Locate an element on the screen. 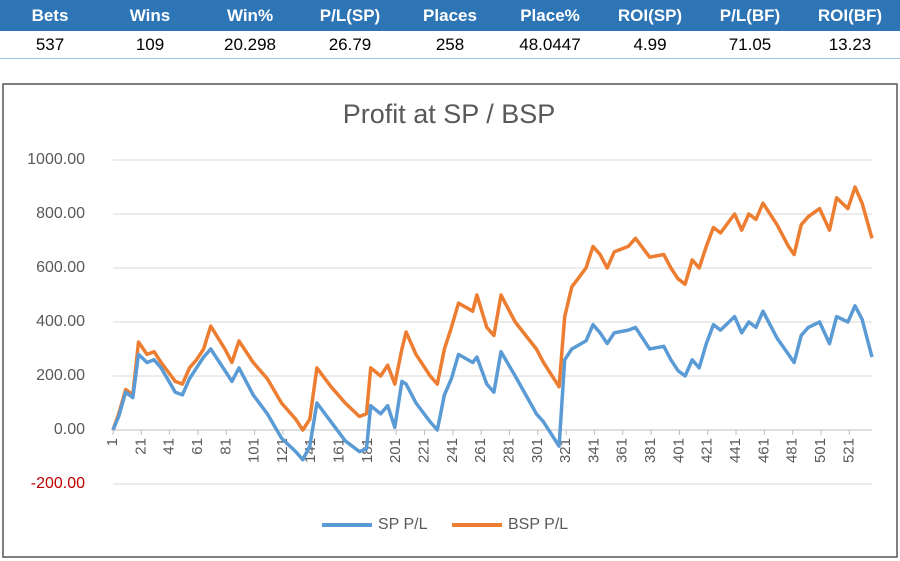 The height and width of the screenshot is (561, 900). table-cell: 71.05 is located at coordinates (750, 45).